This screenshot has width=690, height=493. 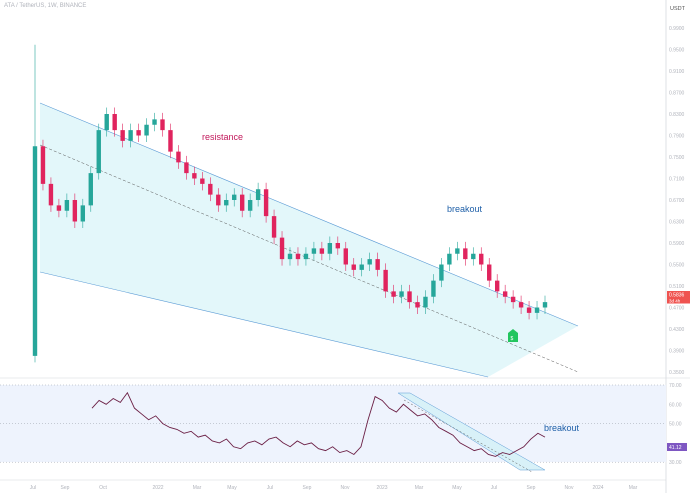 I want to click on price-tick-label: 0.6700, so click(x=677, y=201).